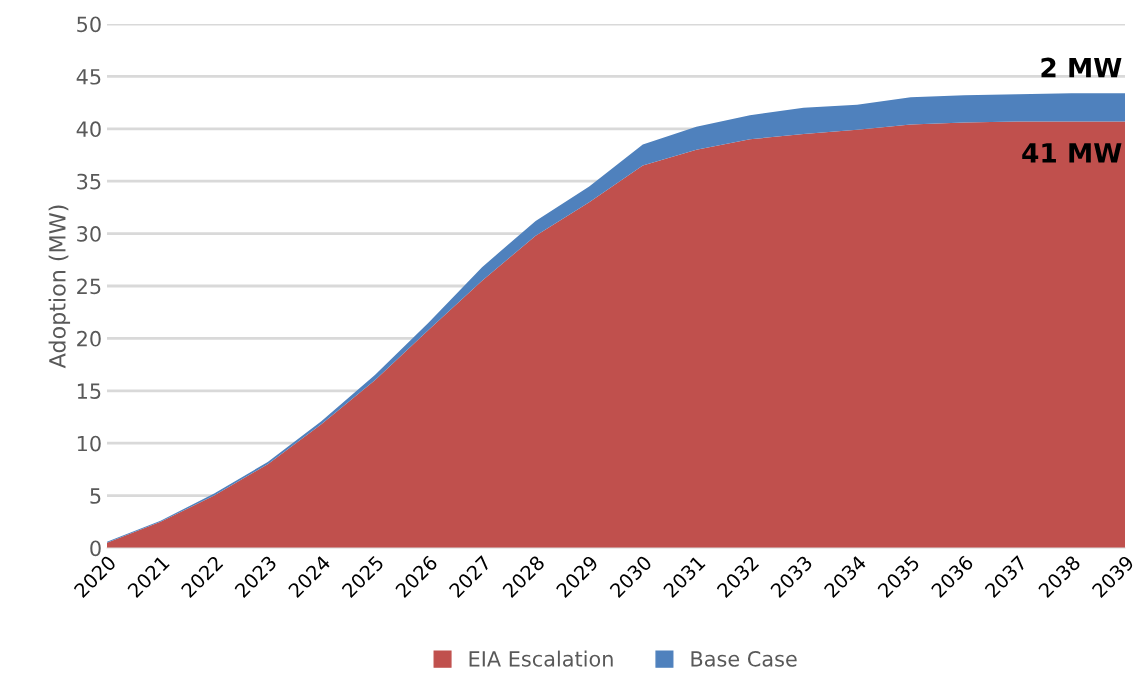 Image resolution: width=1140 pixels, height=687 pixels. I want to click on y-tick-label: 45, so click(88, 77).